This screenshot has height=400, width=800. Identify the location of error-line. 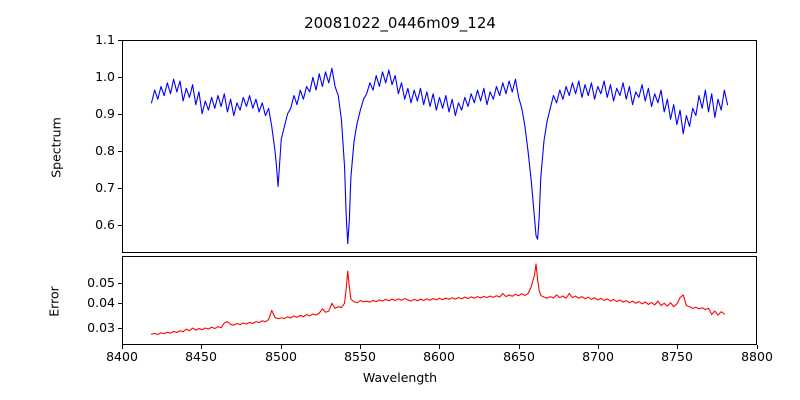
(437, 299).